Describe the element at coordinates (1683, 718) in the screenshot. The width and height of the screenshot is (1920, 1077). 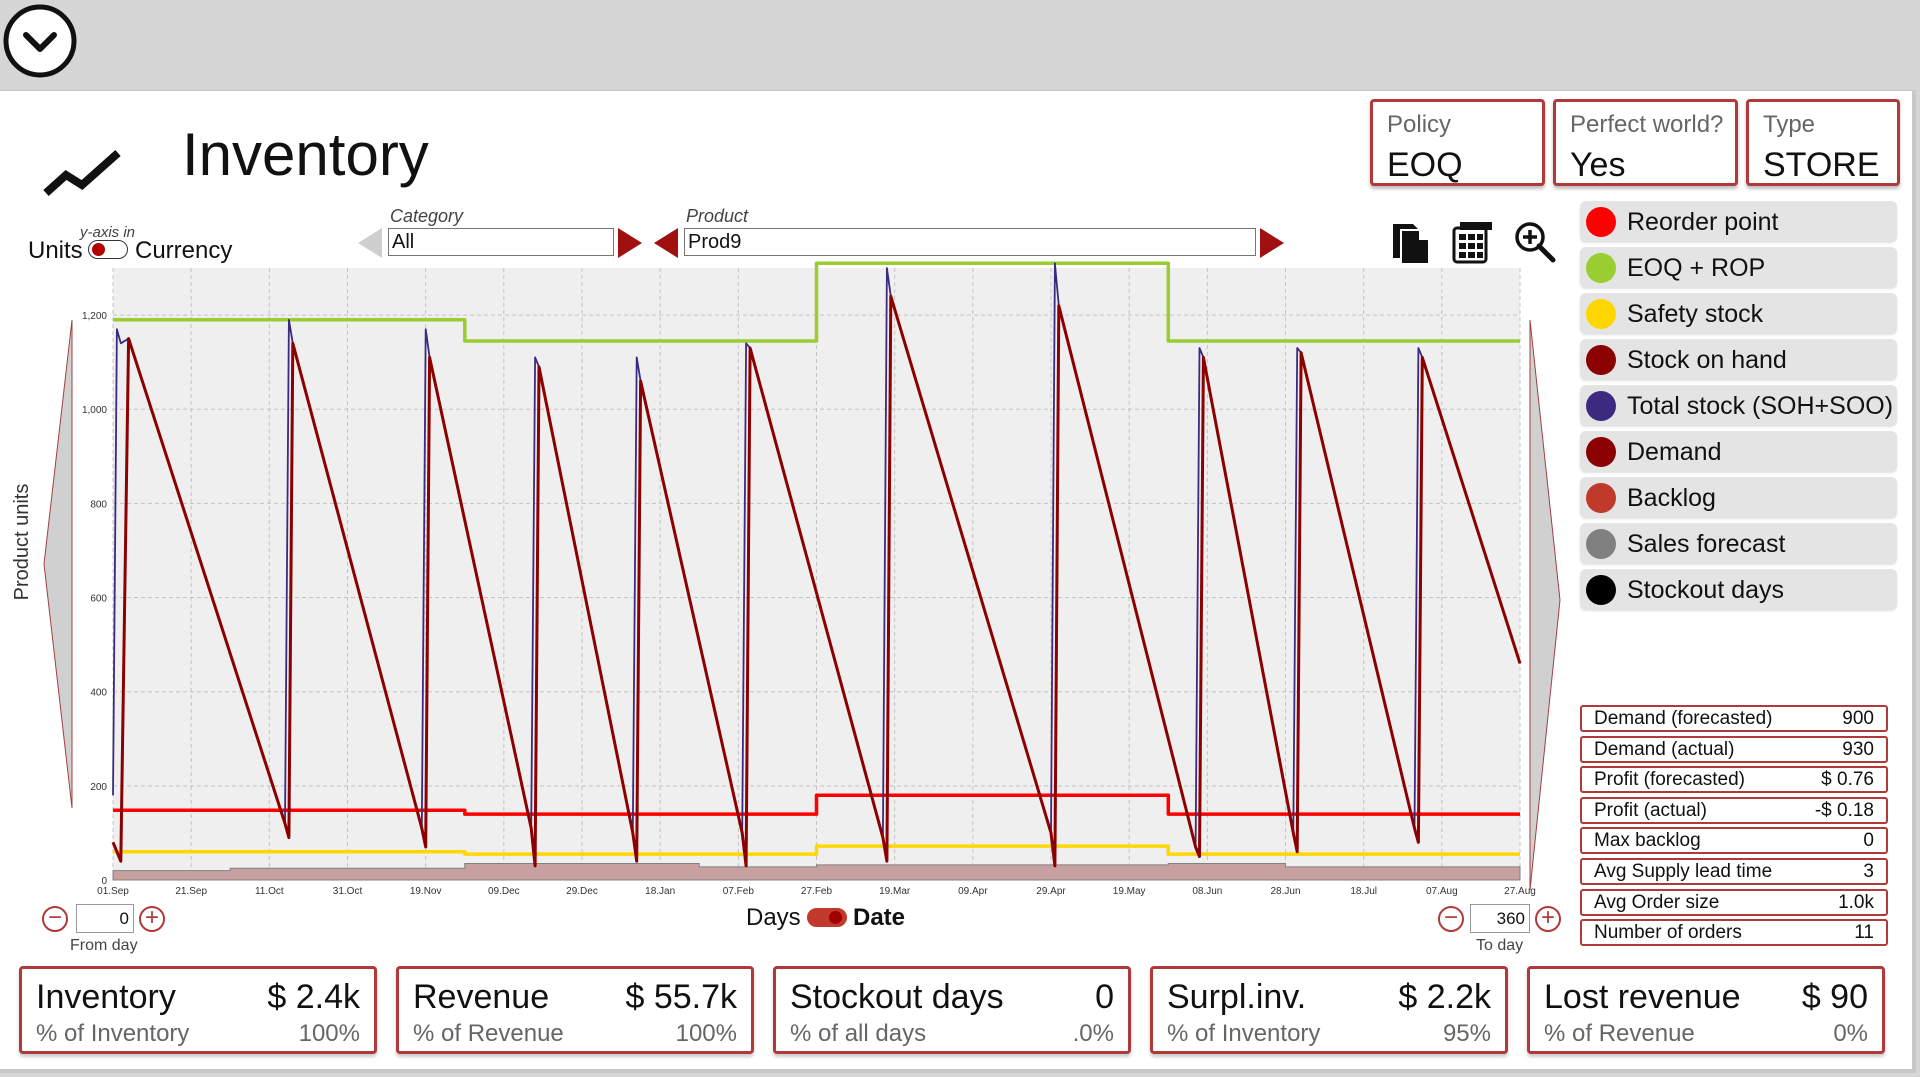
I see `stat-label: Demand (forecasted)` at that location.